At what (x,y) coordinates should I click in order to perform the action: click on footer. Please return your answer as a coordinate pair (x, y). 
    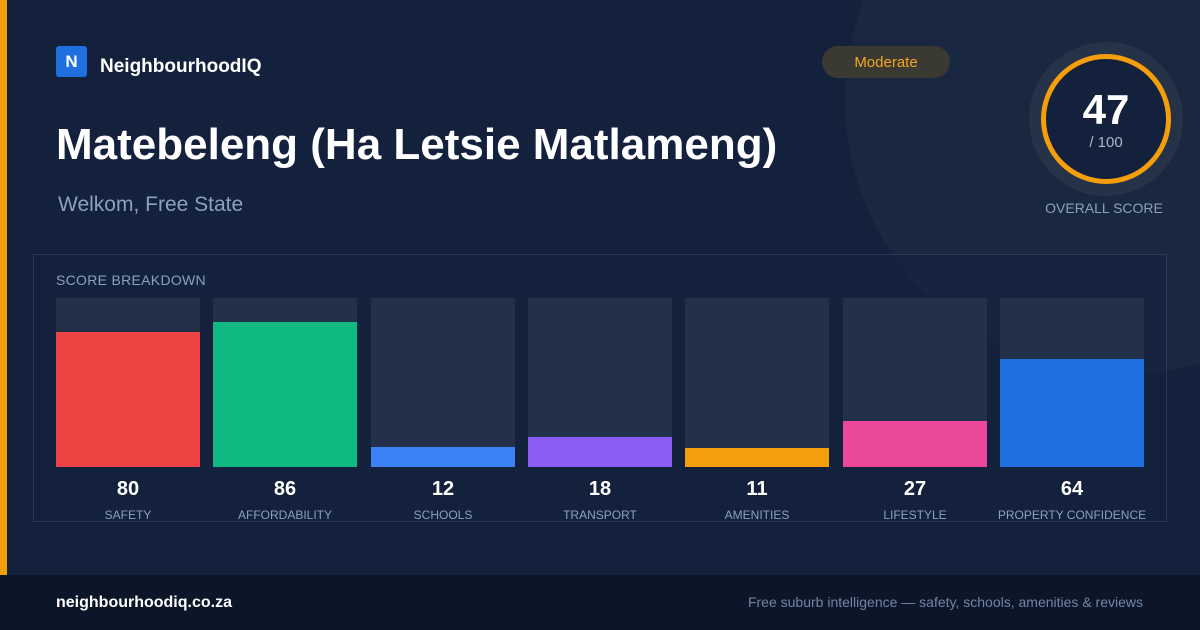
    Looking at the image, I should click on (600, 602).